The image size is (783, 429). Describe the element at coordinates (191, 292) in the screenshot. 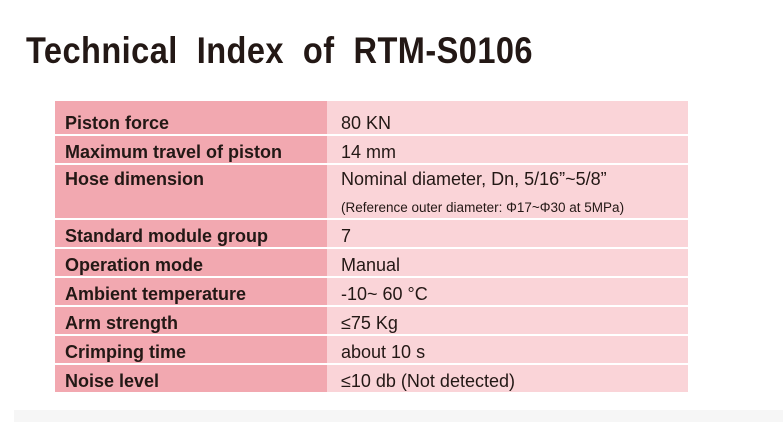

I see `row-label: Ambient temperature` at that location.